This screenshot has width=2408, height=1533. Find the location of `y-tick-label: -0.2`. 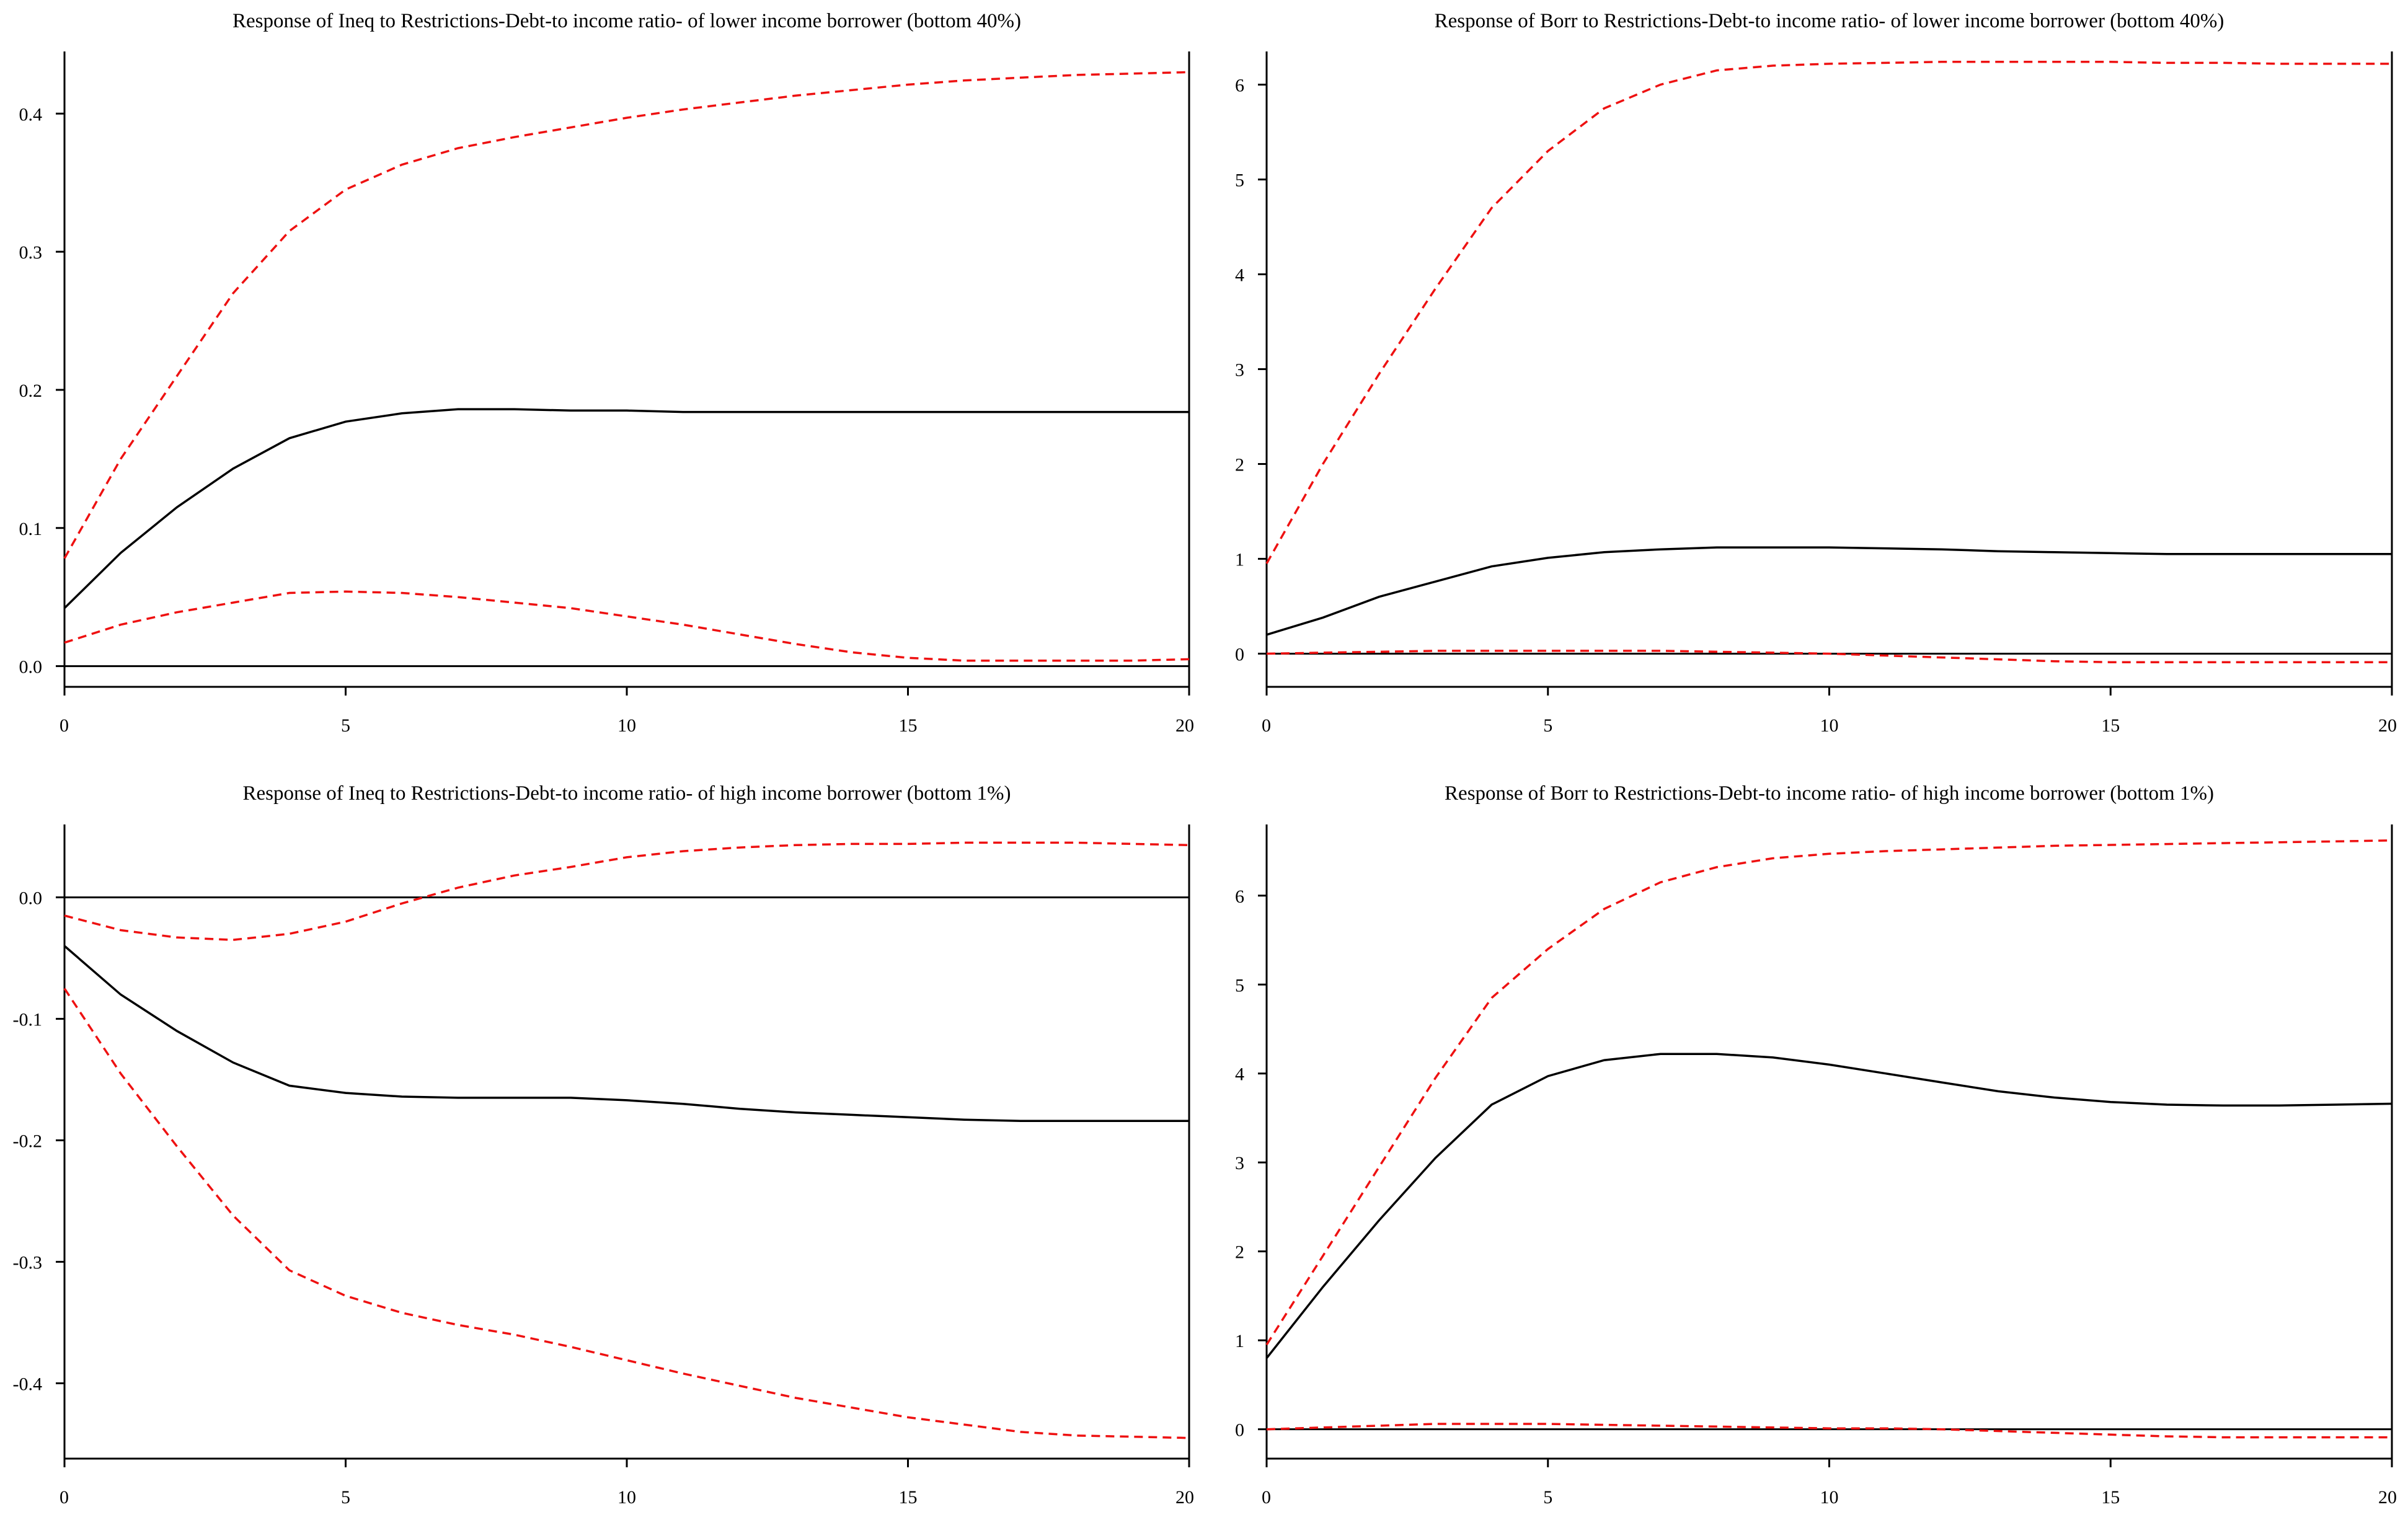

y-tick-label: -0.2 is located at coordinates (28, 1141).